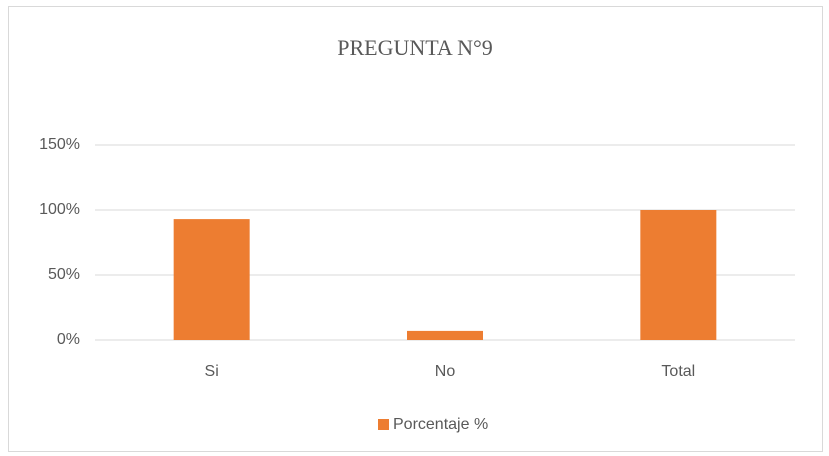  I want to click on x-tick-label: No, so click(445, 371).